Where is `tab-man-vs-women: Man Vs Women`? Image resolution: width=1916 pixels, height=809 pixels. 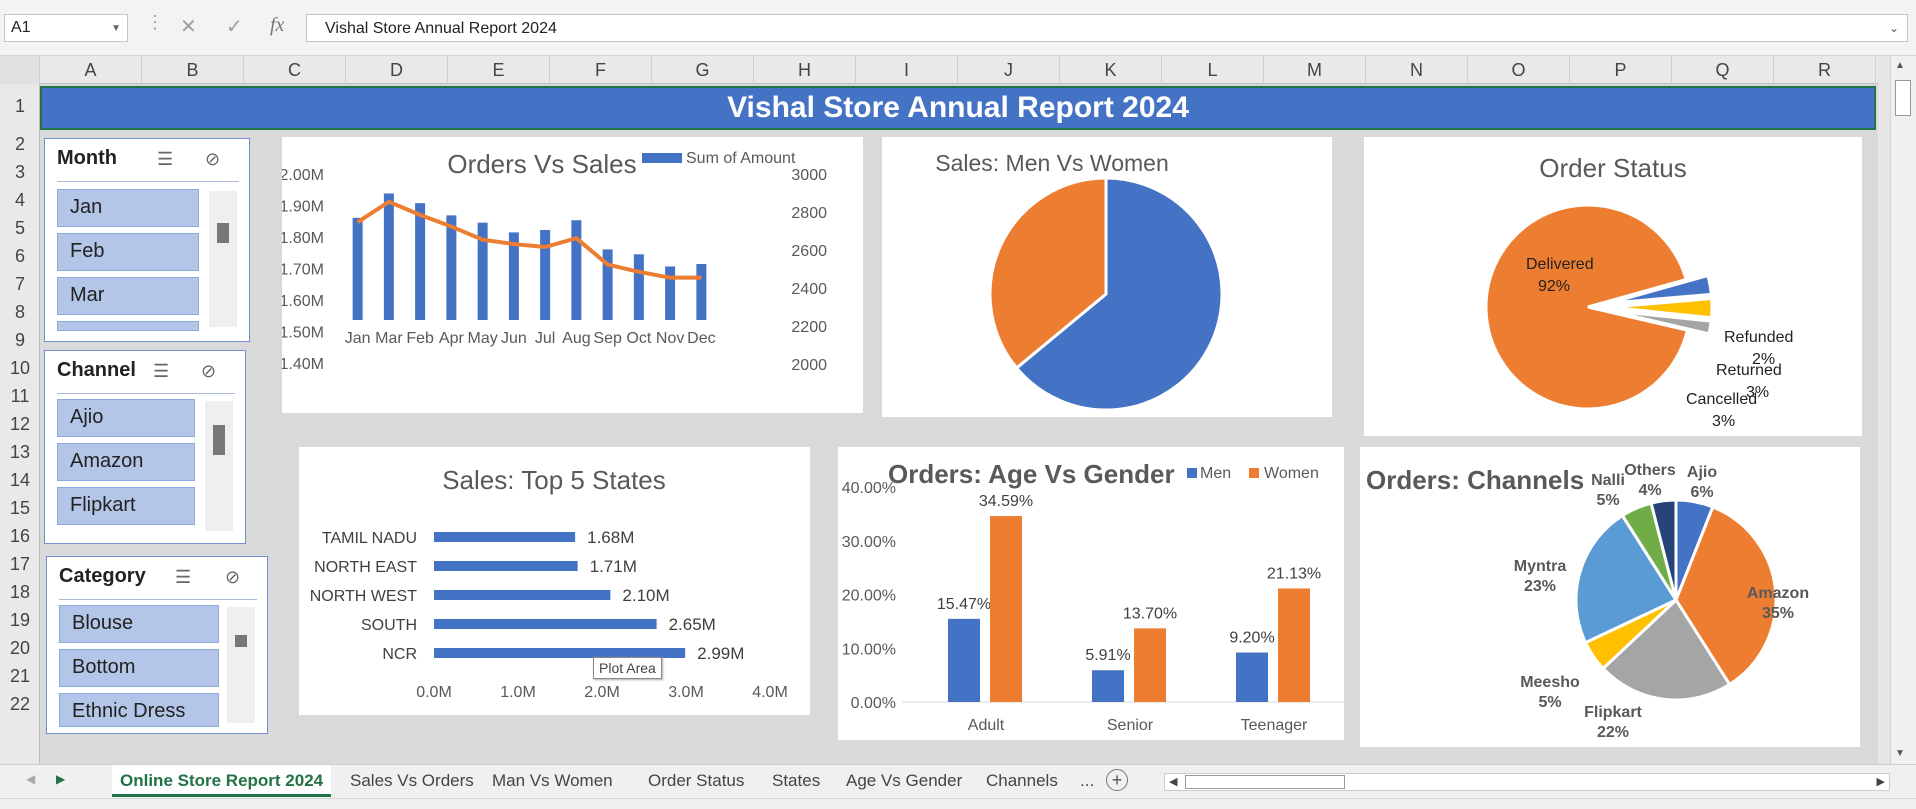
tab-man-vs-women: Man Vs Women is located at coordinates (552, 780).